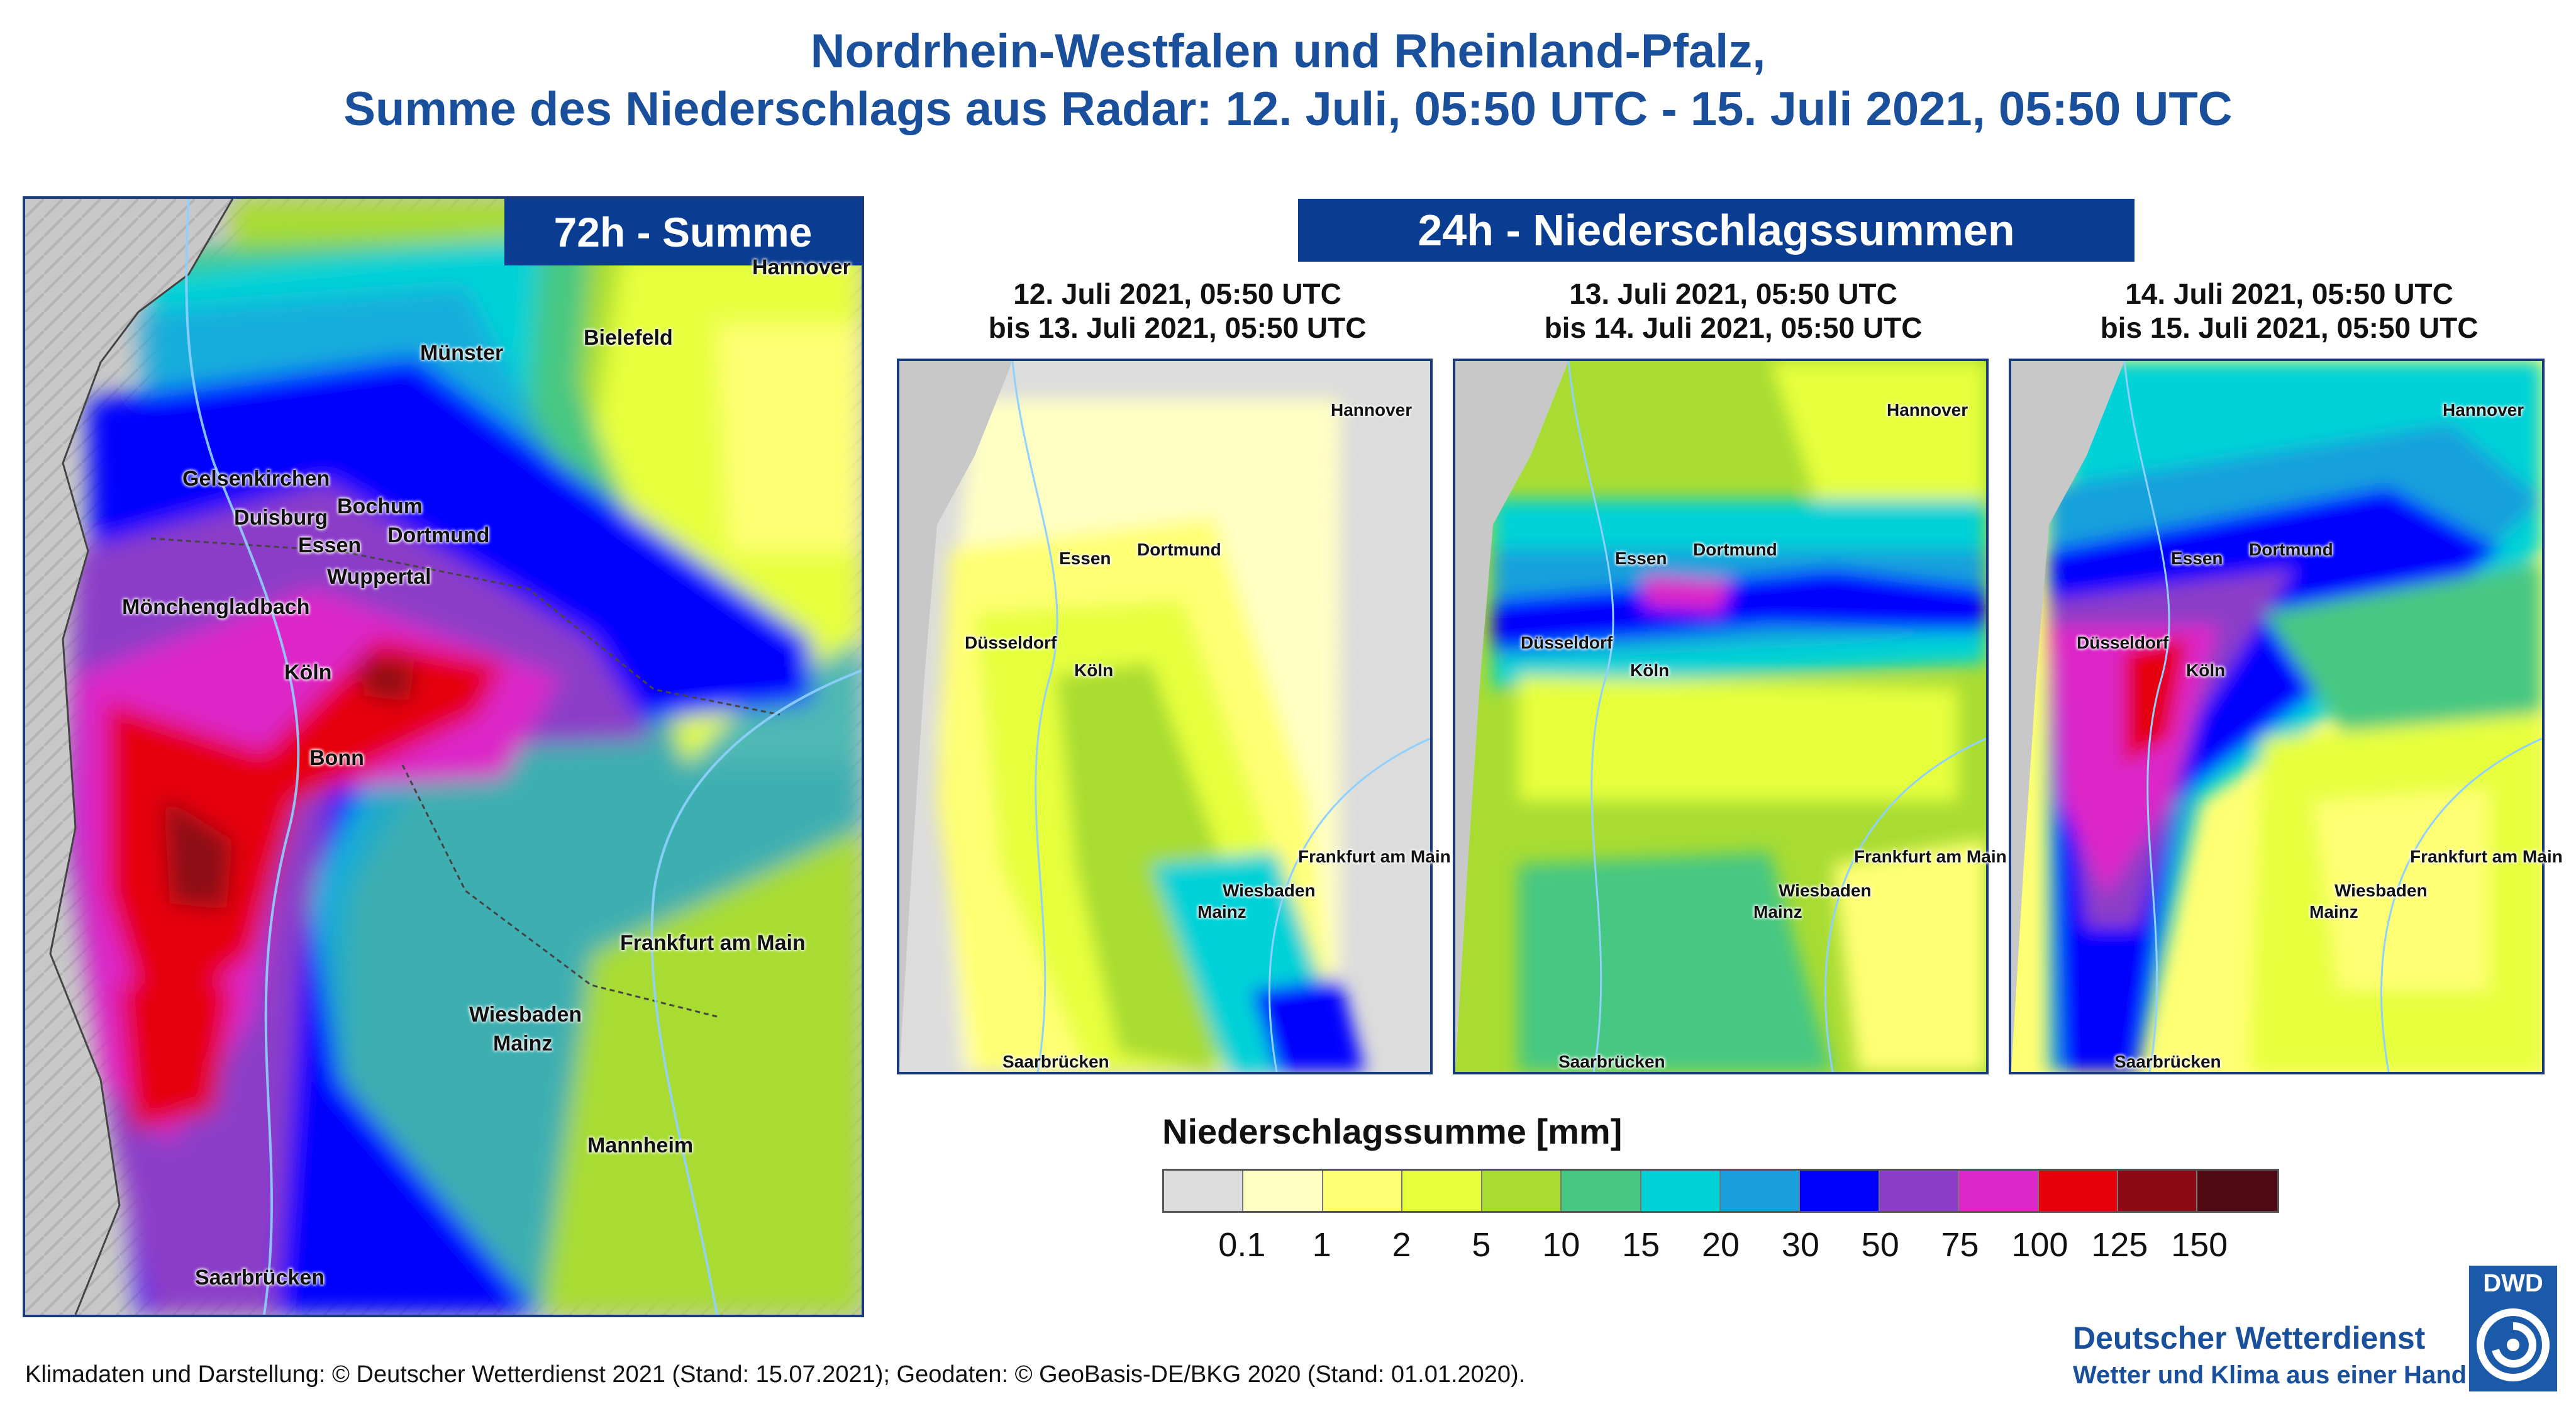  What do you see at coordinates (1641, 1245) in the screenshot?
I see `legend-tick-6: 15` at bounding box center [1641, 1245].